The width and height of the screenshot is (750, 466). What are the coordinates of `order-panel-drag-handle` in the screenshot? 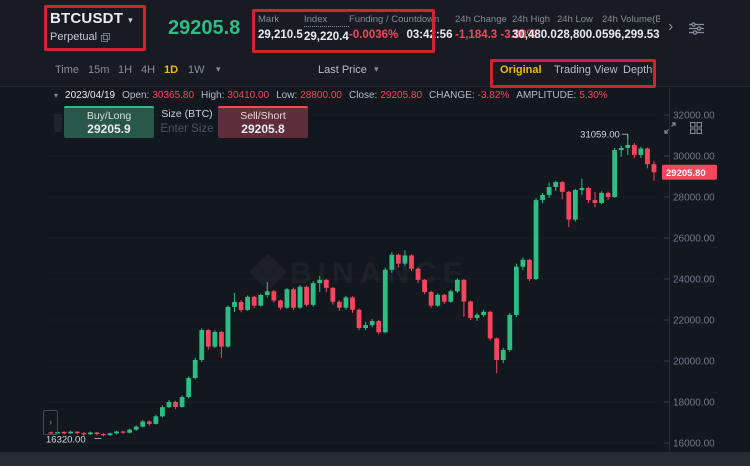 It's located at (58, 123).